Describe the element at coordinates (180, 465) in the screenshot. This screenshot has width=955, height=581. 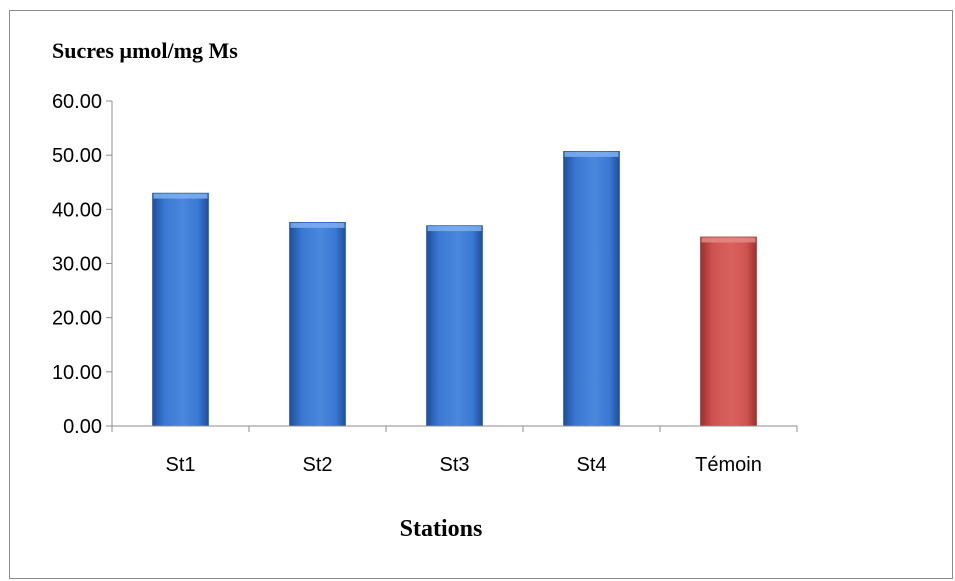
I see `x-tick-label: St1` at that location.